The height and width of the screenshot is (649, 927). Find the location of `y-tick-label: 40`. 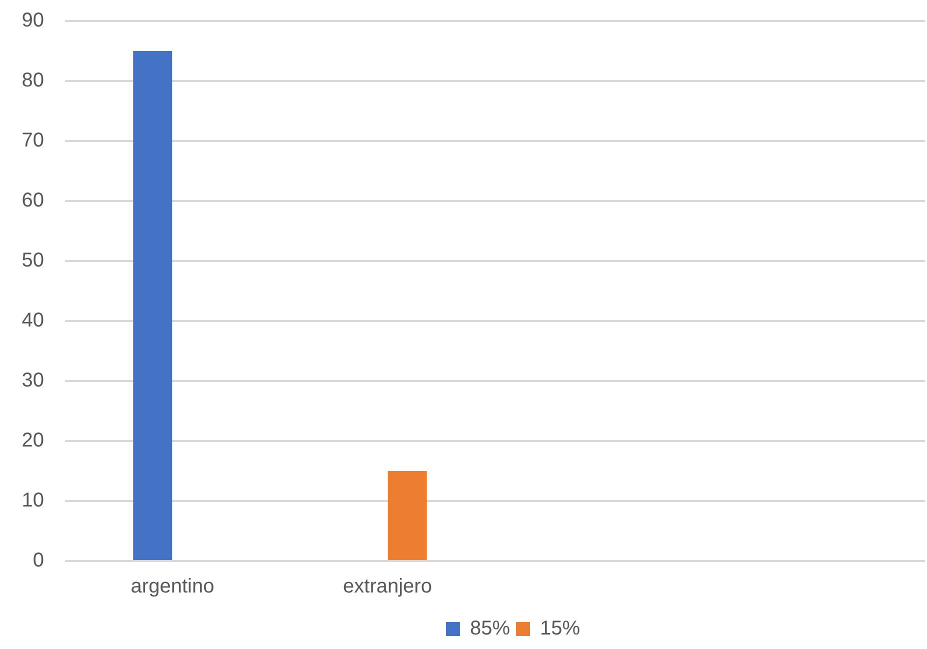

y-tick-label: 40 is located at coordinates (33, 321).